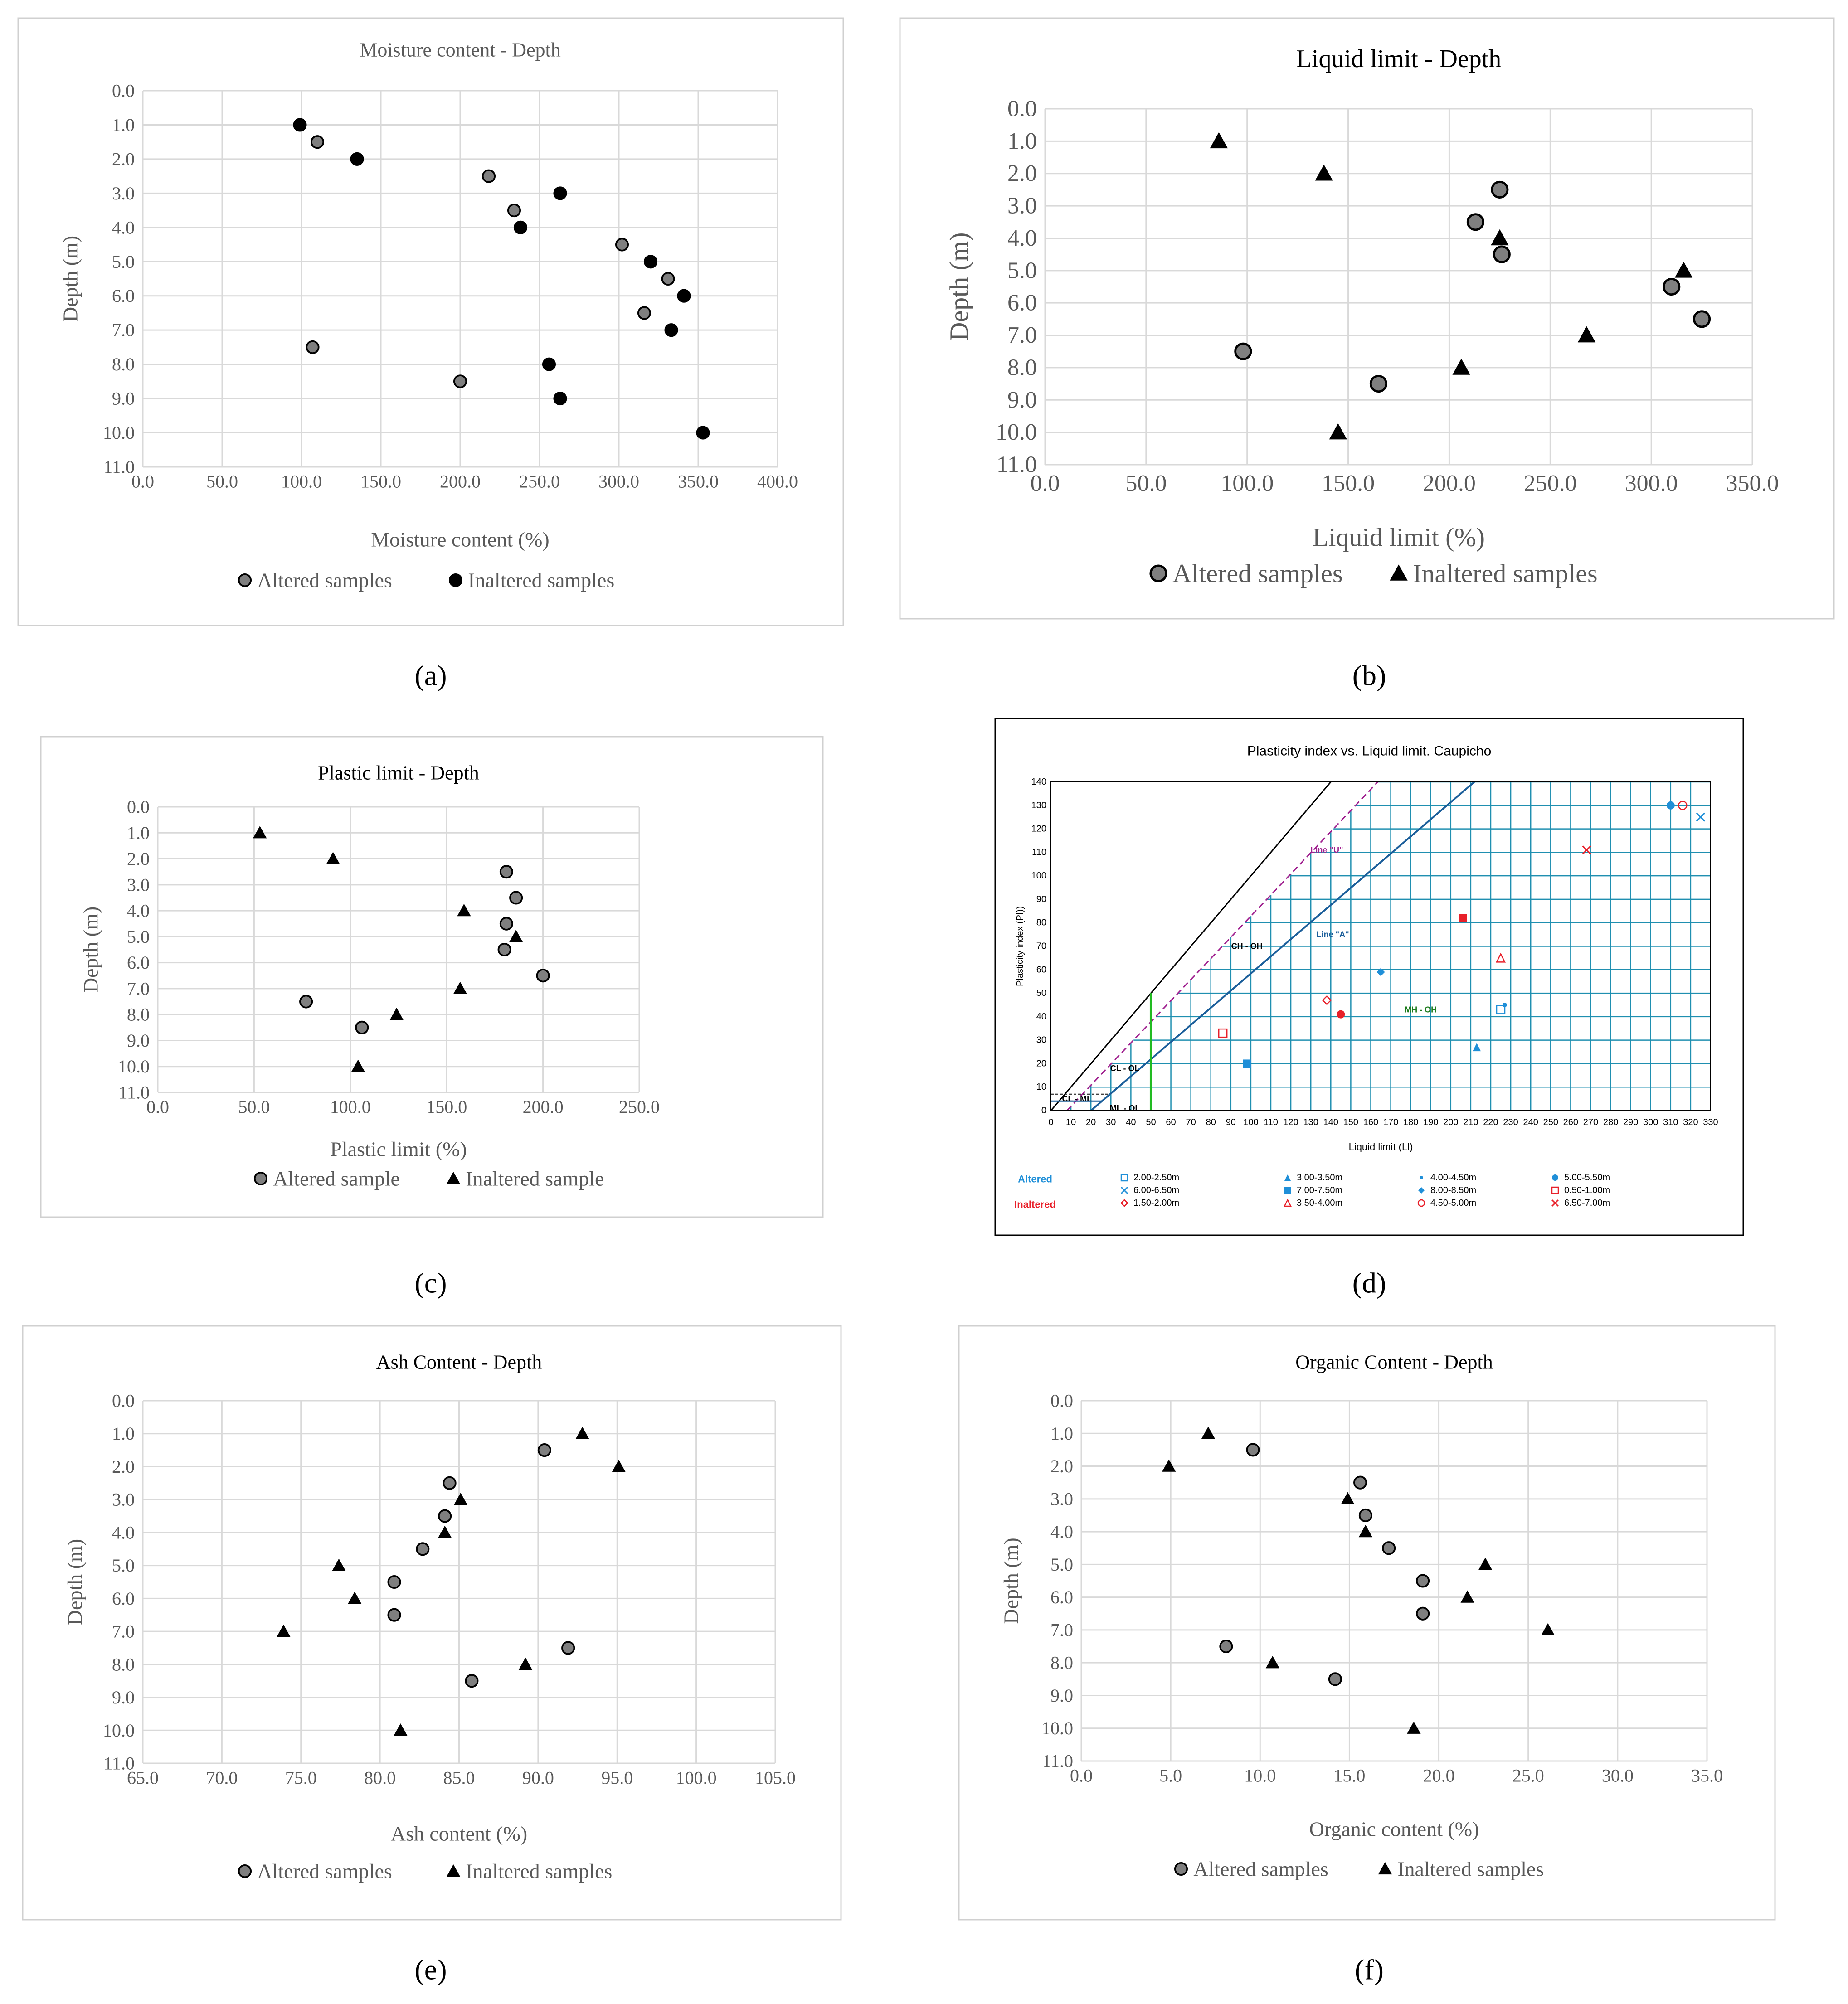 The image size is (1848, 2004). I want to click on y-tick-label: 110, so click(1039, 852).